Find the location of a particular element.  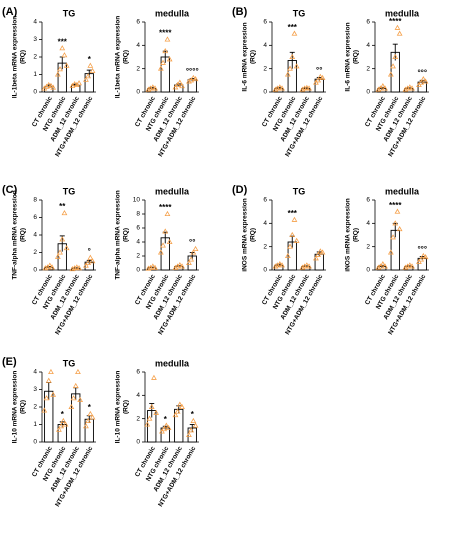

y-tick-label: 10 is located at coordinates (137, 200).